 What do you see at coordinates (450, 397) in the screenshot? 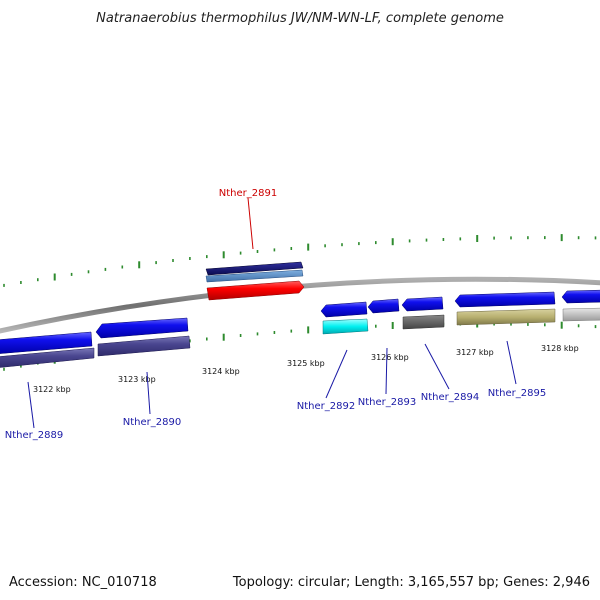
I see `gene-label: Nther_2894` at bounding box center [450, 397].